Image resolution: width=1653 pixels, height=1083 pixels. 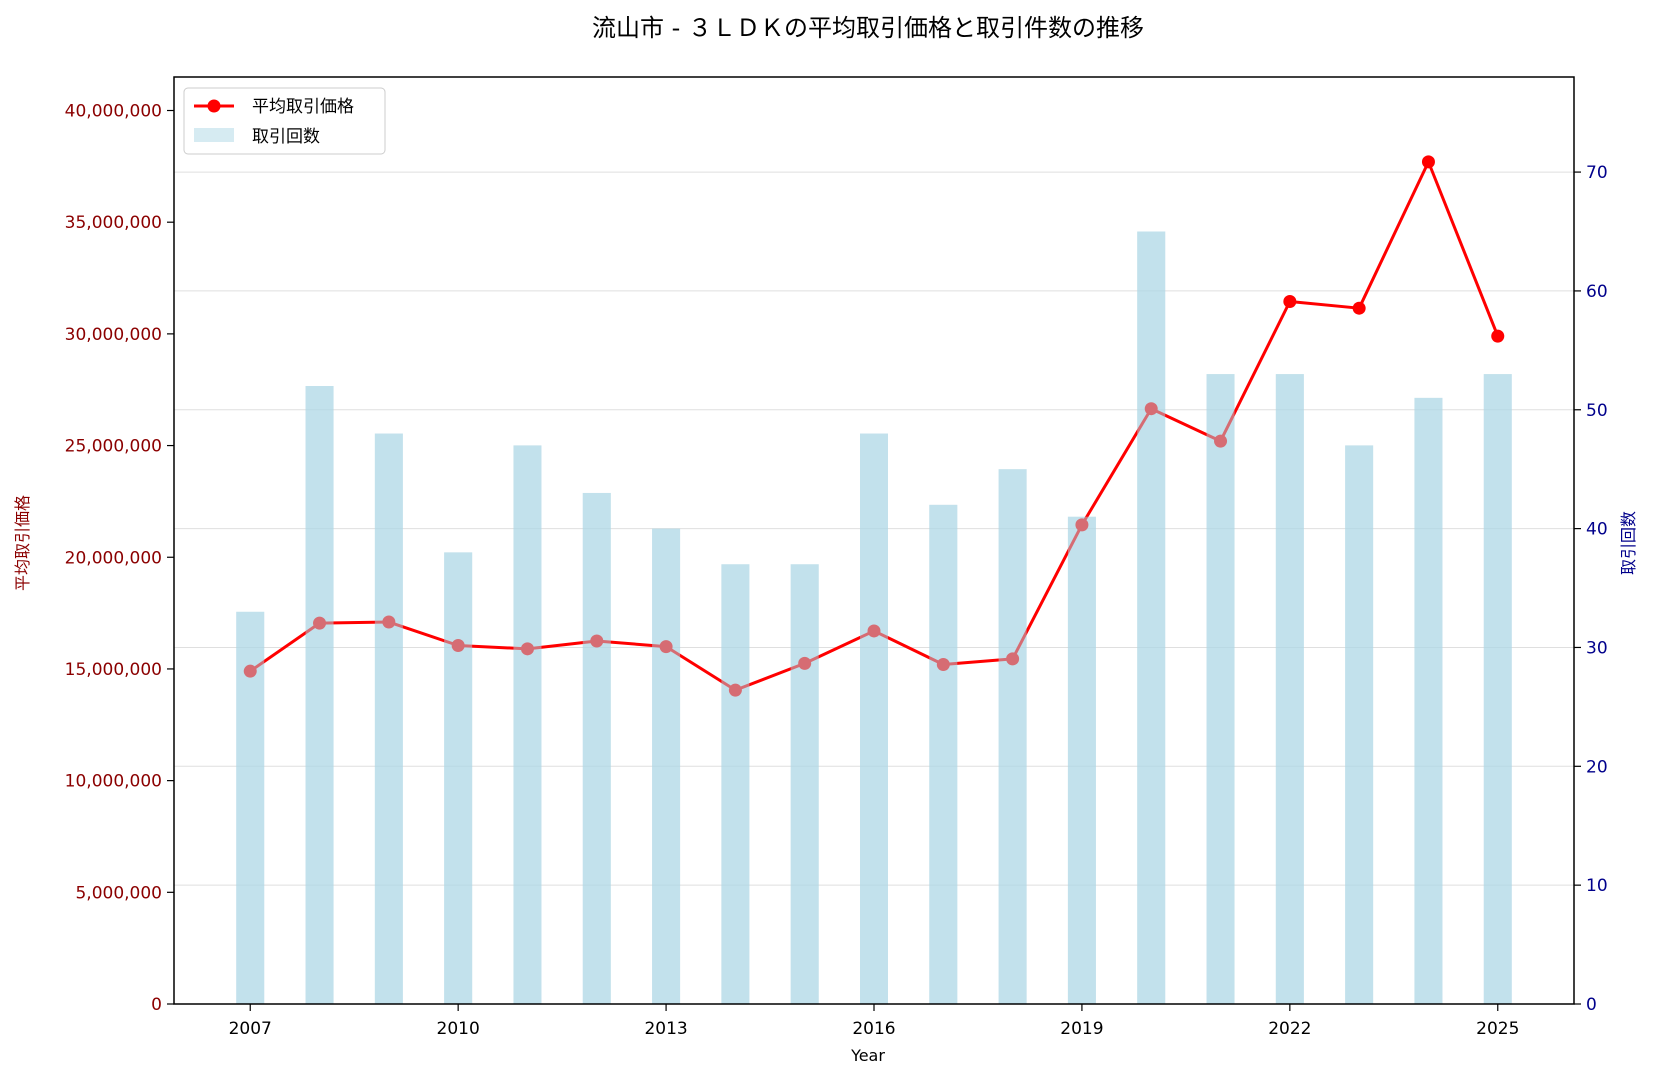 I want to click on x-tick-label: 2022, so click(x=1289, y=1029).